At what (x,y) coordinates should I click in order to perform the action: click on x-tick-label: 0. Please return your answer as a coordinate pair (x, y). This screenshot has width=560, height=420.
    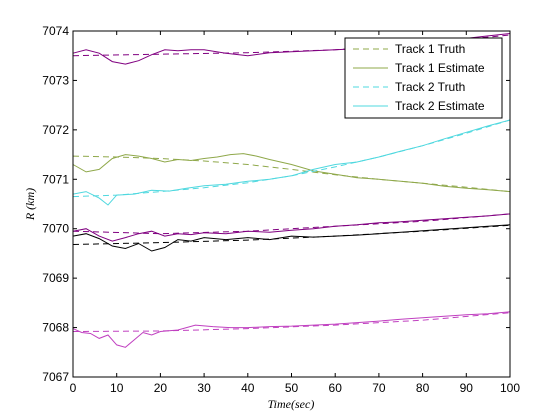
    Looking at the image, I should click on (73, 388).